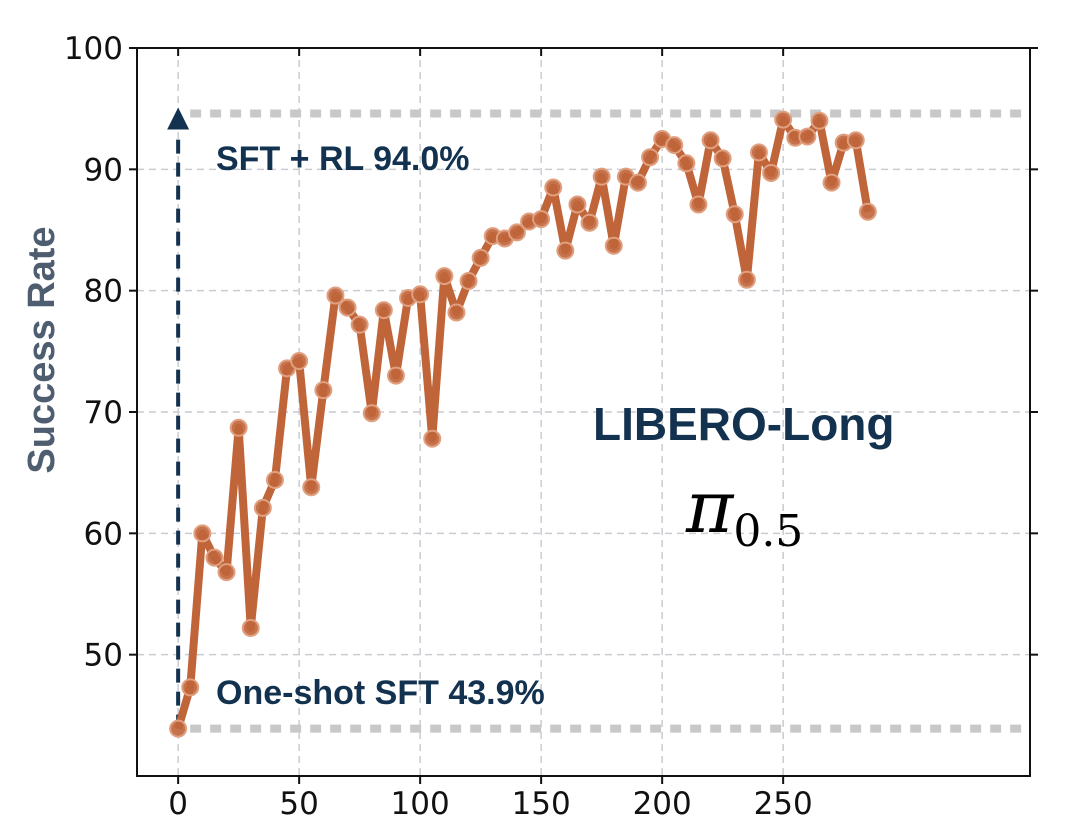 The height and width of the screenshot is (820, 1080). Describe the element at coordinates (103, 413) in the screenshot. I see `y-tick-label: 70` at that location.